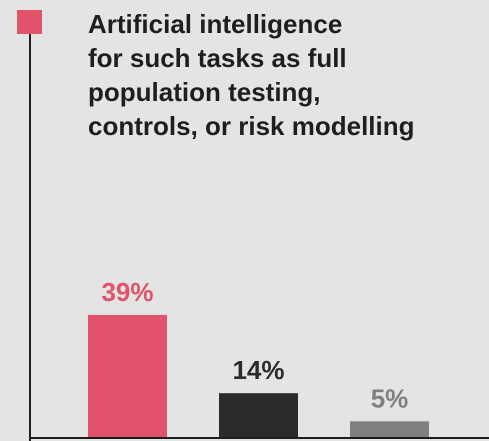  I want to click on legend-marker, so click(29, 22).